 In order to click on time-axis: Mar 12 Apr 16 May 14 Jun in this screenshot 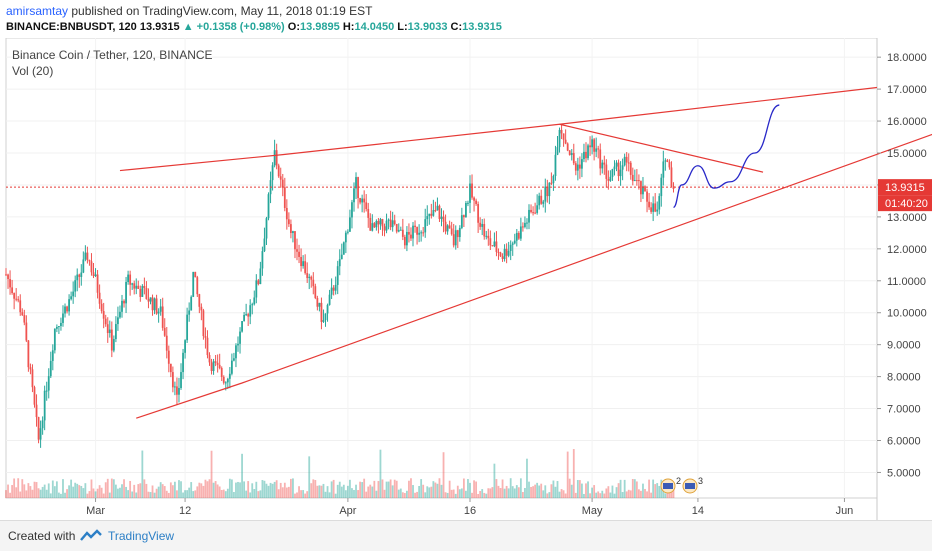, I will do `click(469, 507)`.